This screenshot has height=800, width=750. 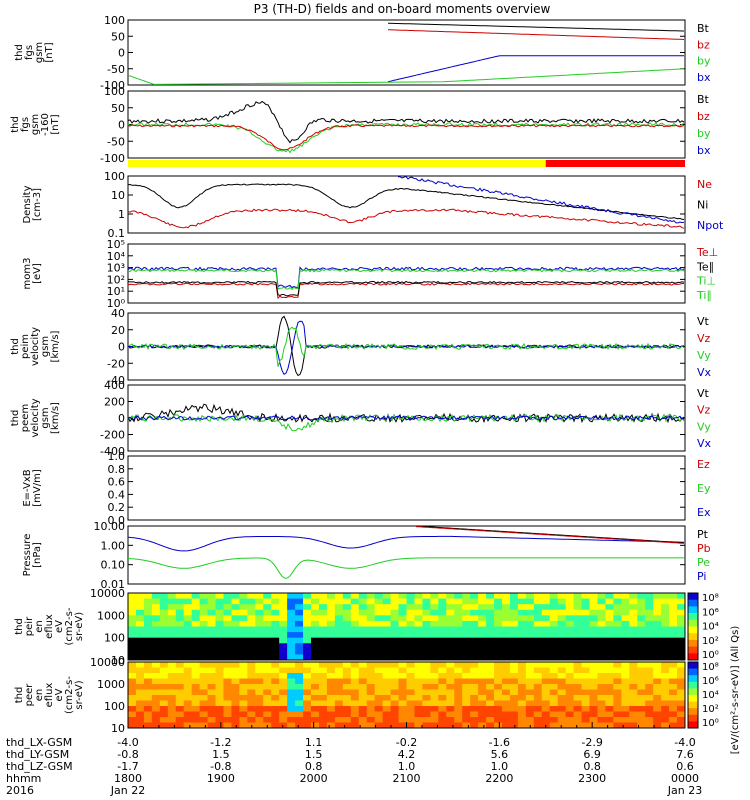 What do you see at coordinates (114, 91) in the screenshot?
I see `y-tick-label: 100` at bounding box center [114, 91].